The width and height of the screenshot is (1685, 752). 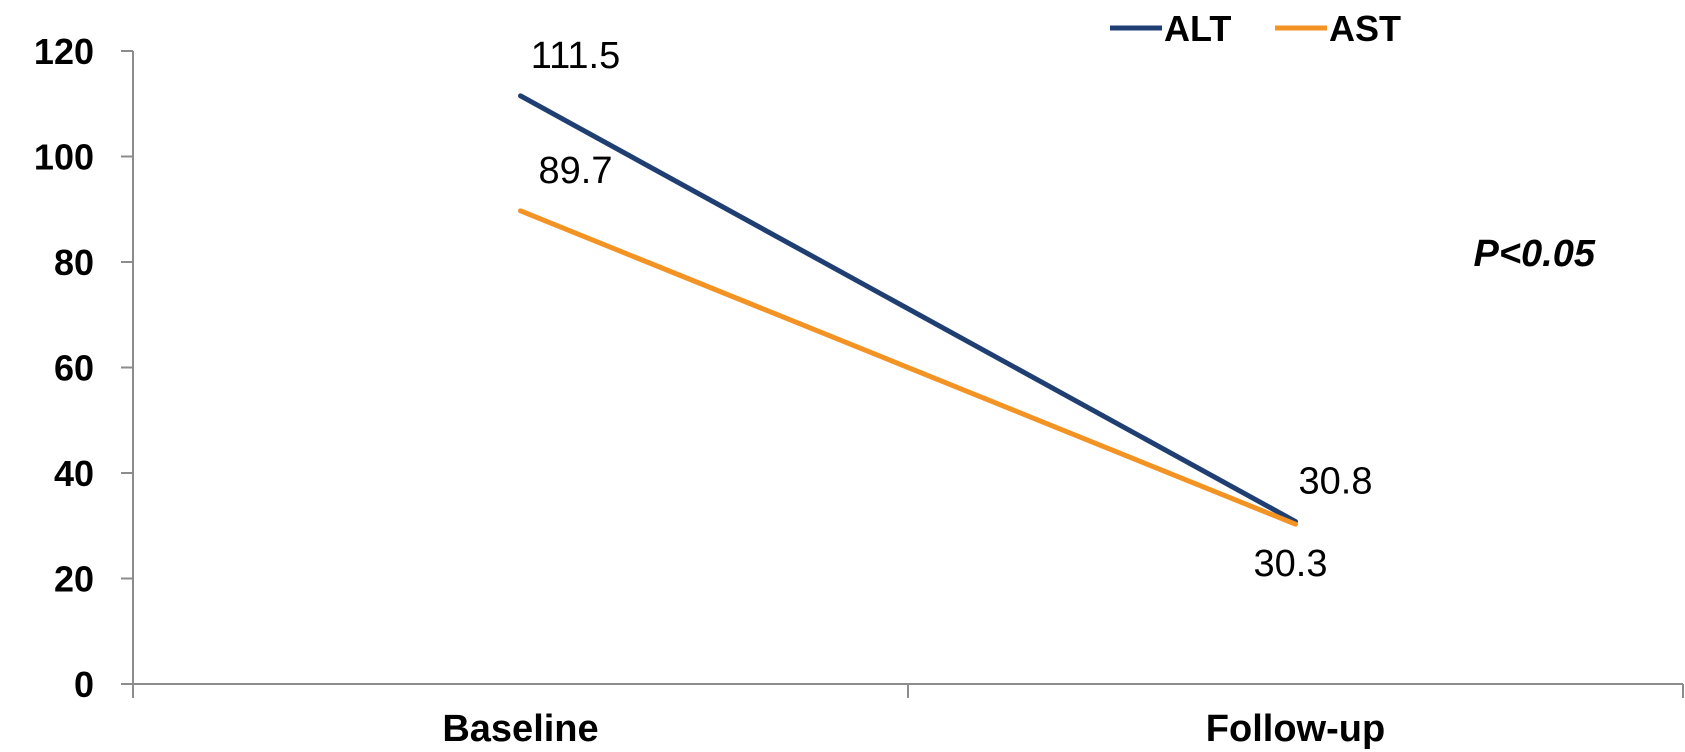 What do you see at coordinates (576, 171) in the screenshot?
I see `data-label-ast: 89.7` at bounding box center [576, 171].